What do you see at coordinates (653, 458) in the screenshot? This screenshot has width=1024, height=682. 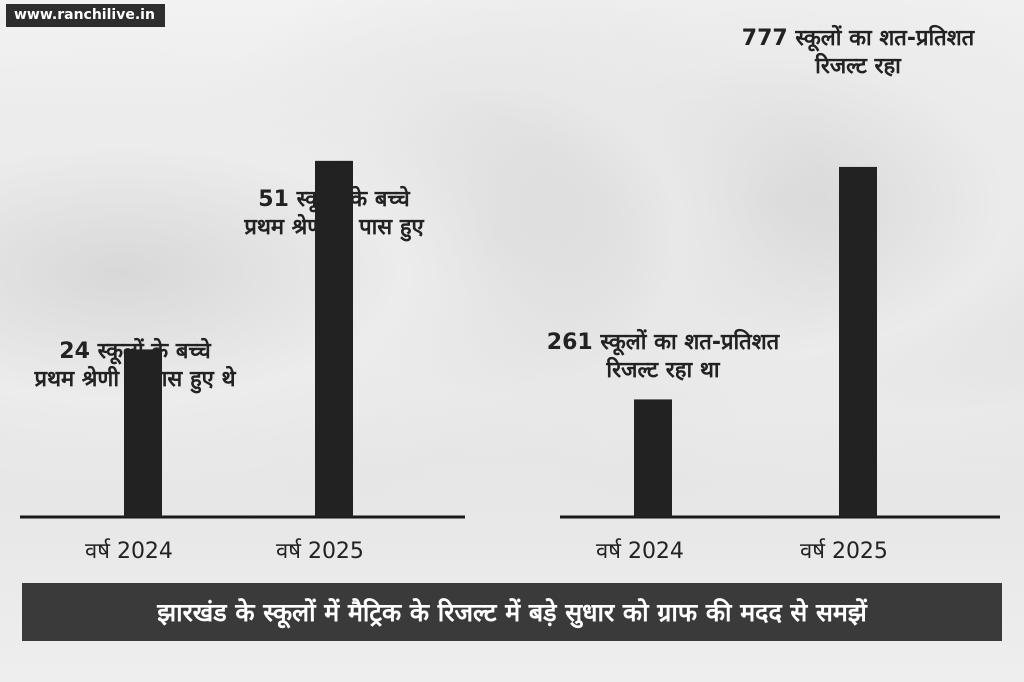 I see `chart-2-bar-2024` at bounding box center [653, 458].